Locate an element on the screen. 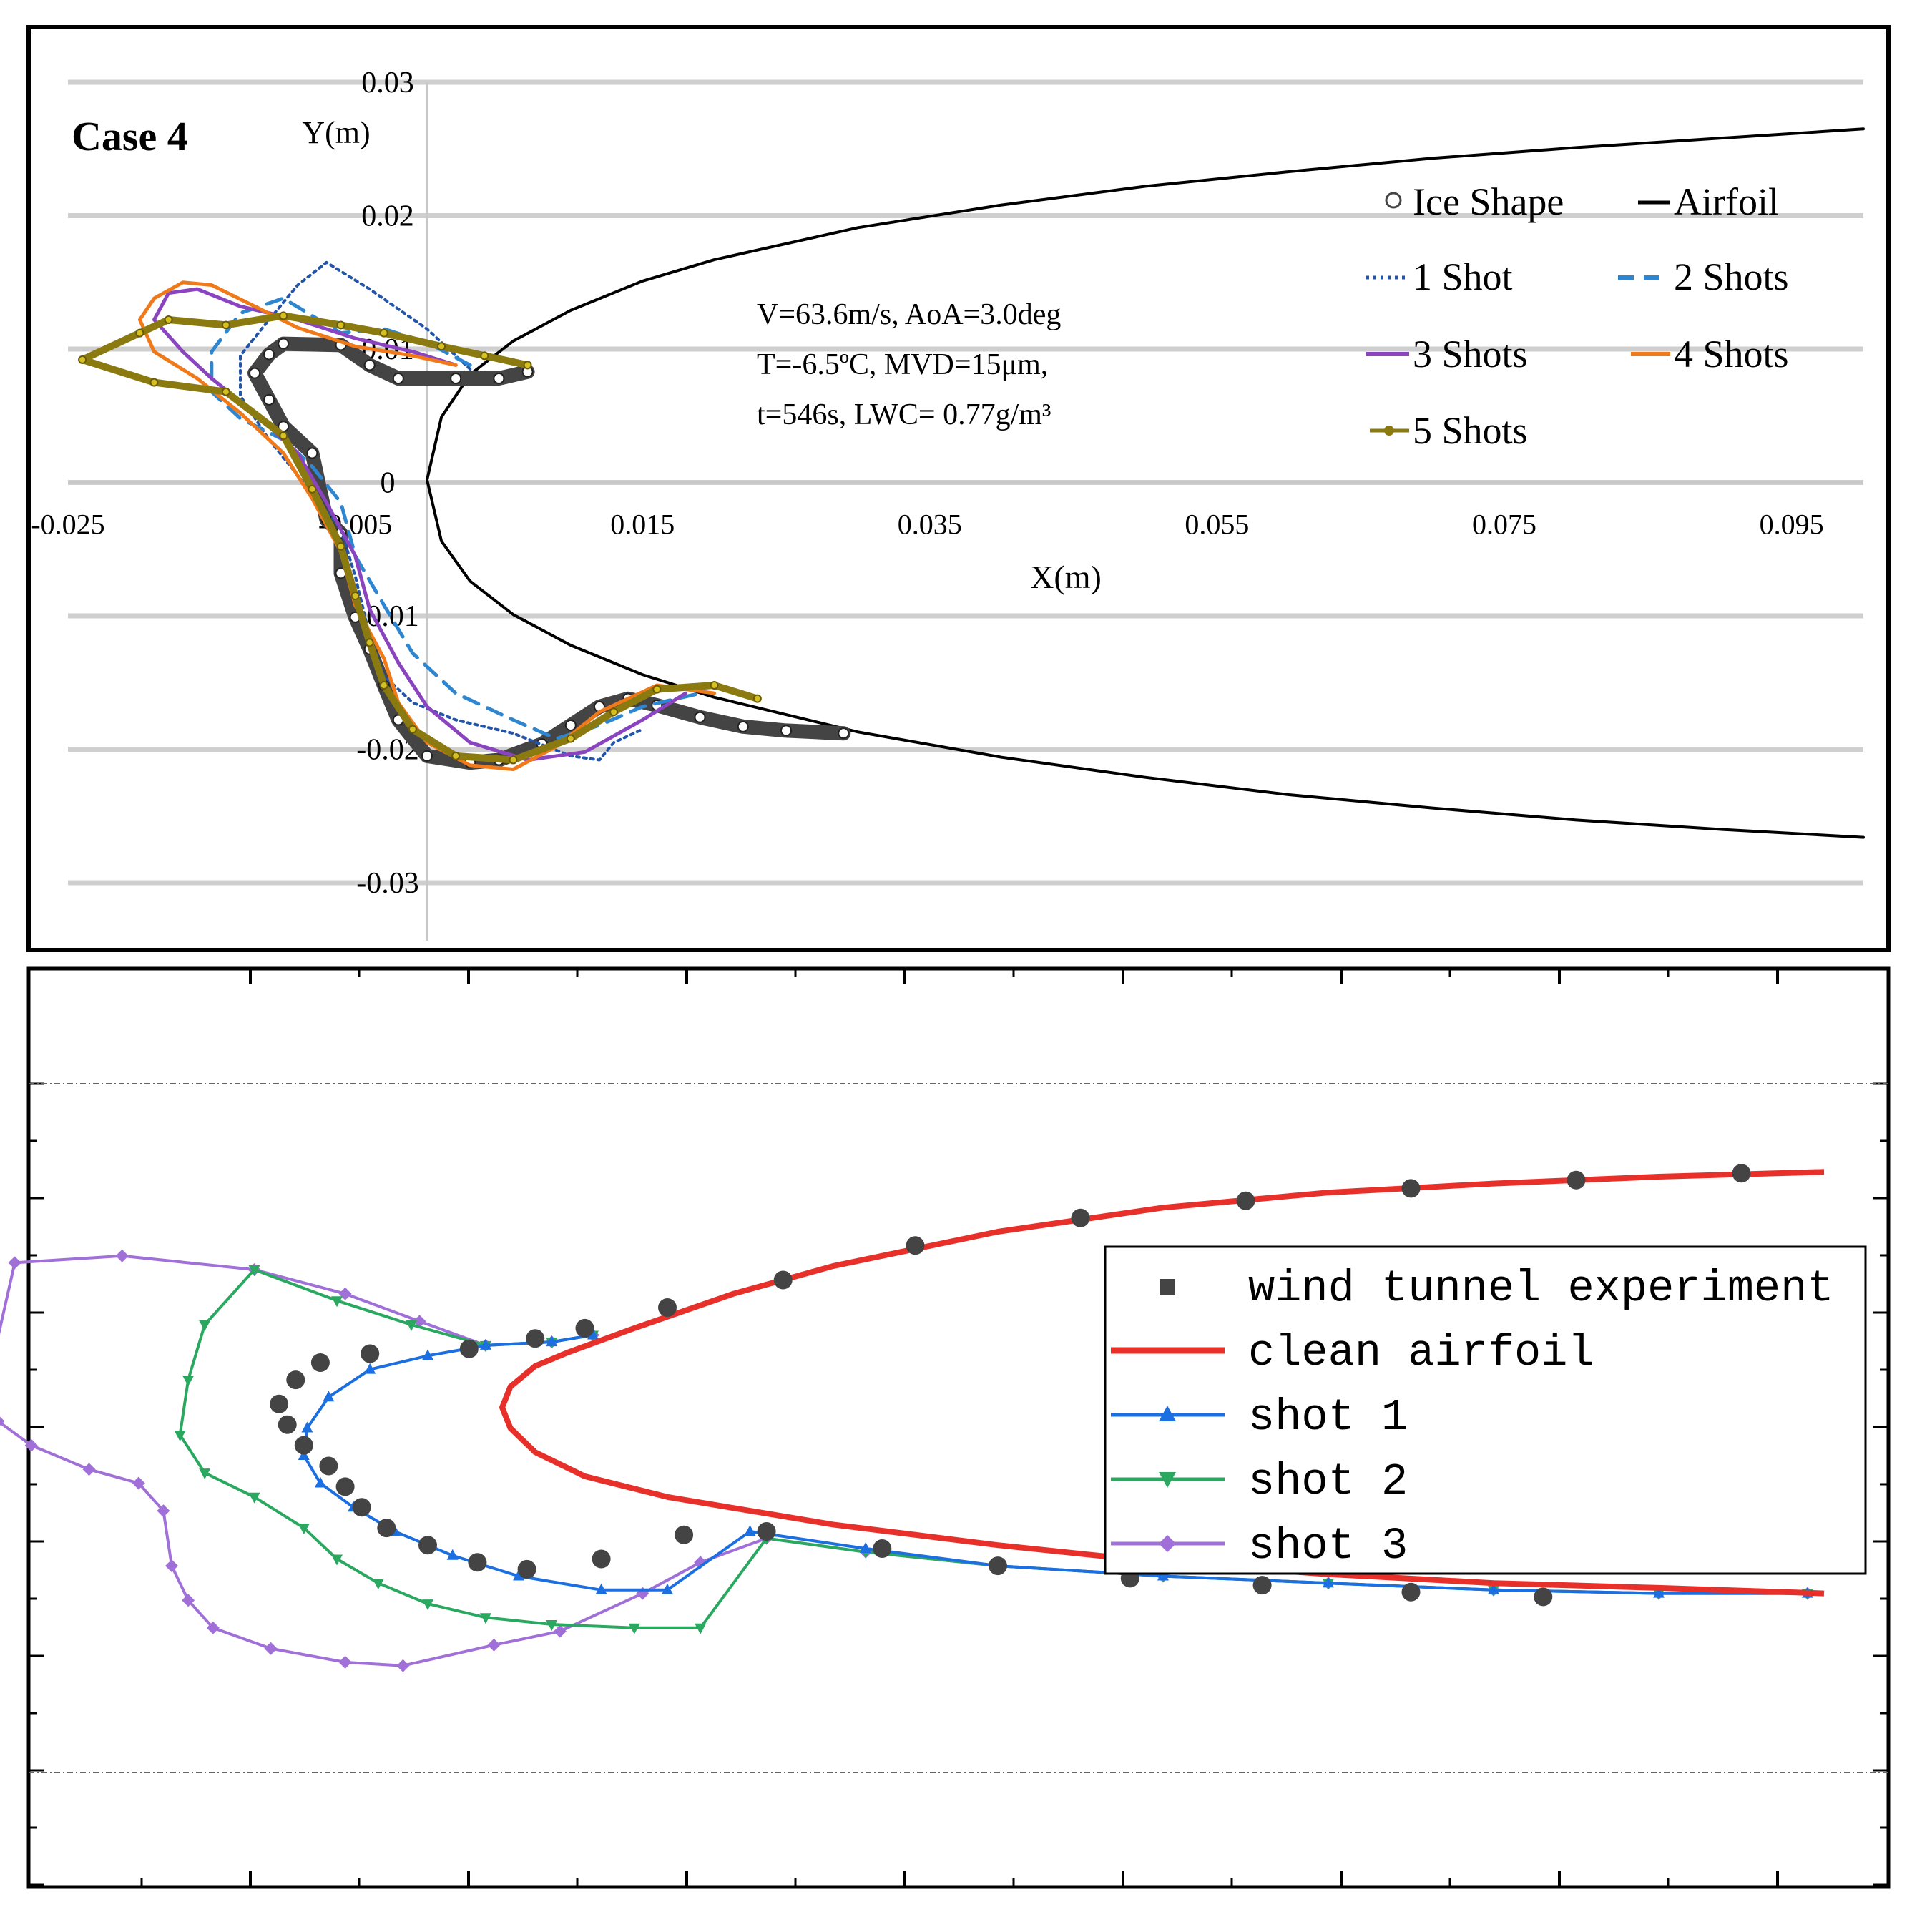  legend-label-shot-2: shot 2 is located at coordinates (1328, 1481).